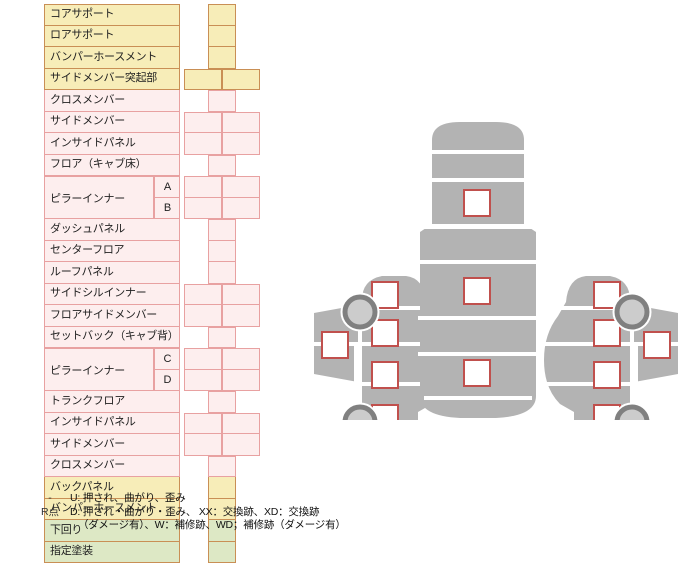 The height and width of the screenshot is (563, 692). I want to click on row-label: フロア（キャブ床）, so click(112, 166).